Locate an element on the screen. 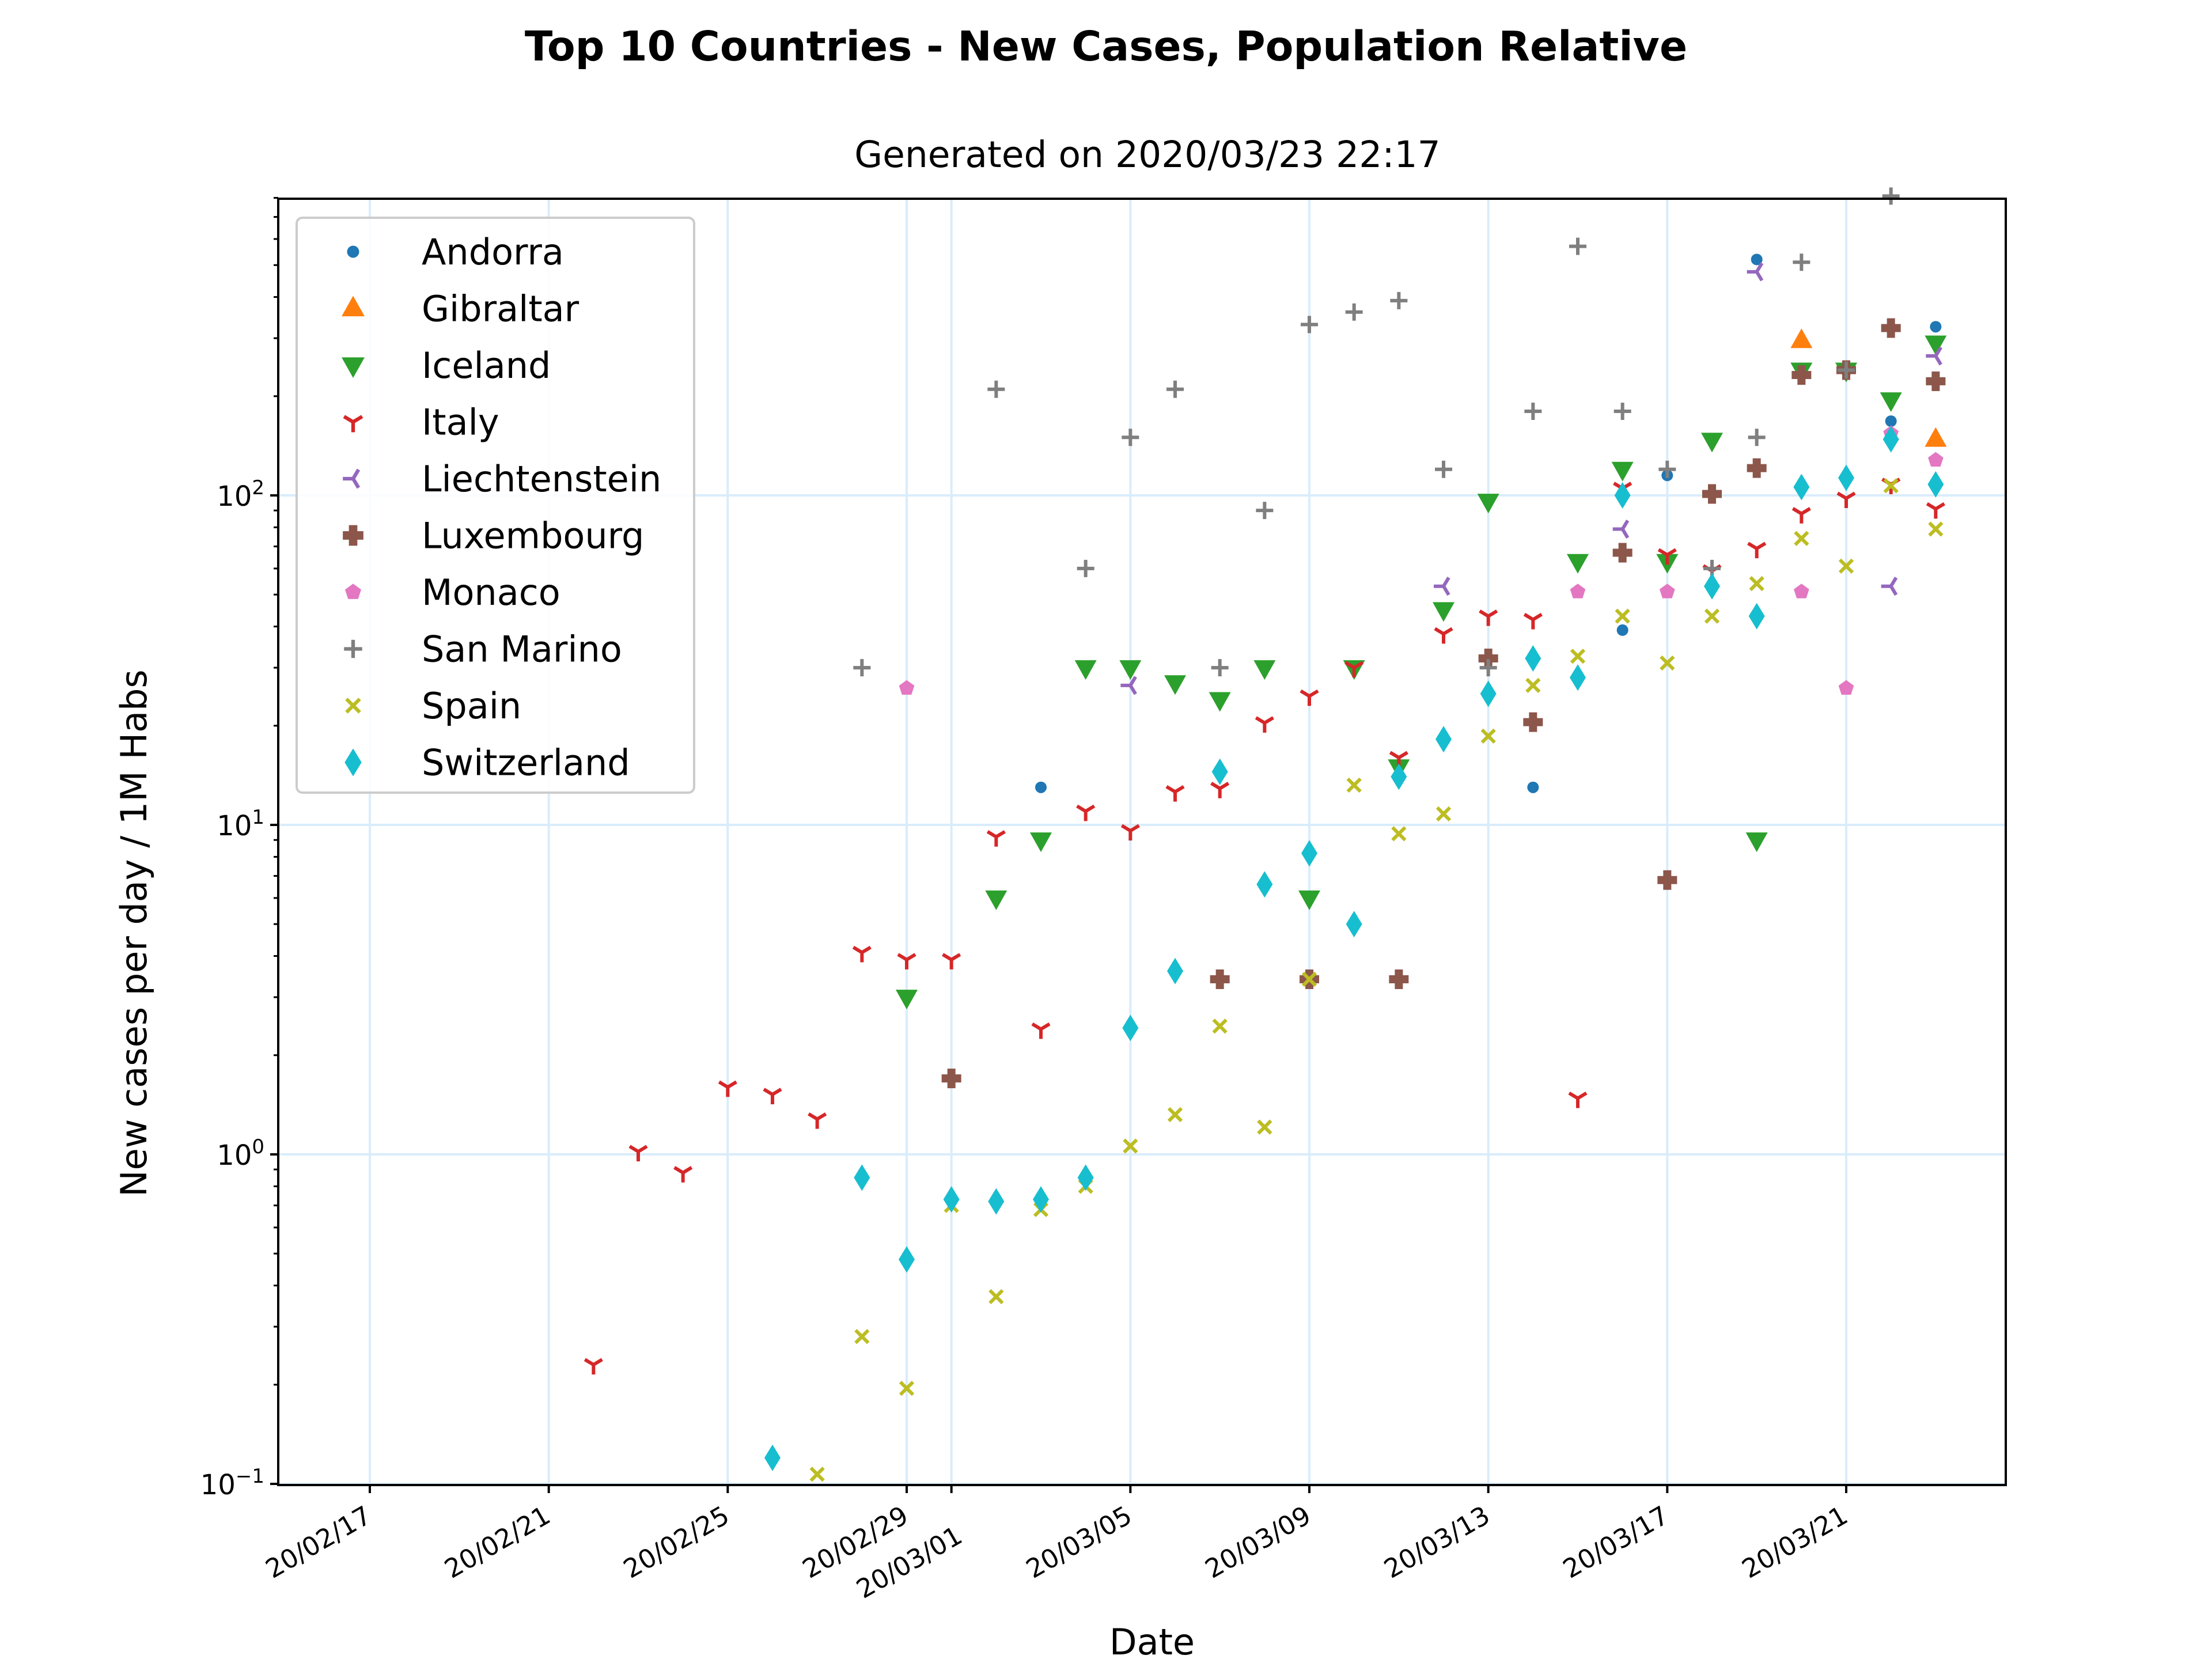 Image resolution: width=2212 pixels, height=1659 pixels. x-axis-label: Date is located at coordinates (1152, 1640).